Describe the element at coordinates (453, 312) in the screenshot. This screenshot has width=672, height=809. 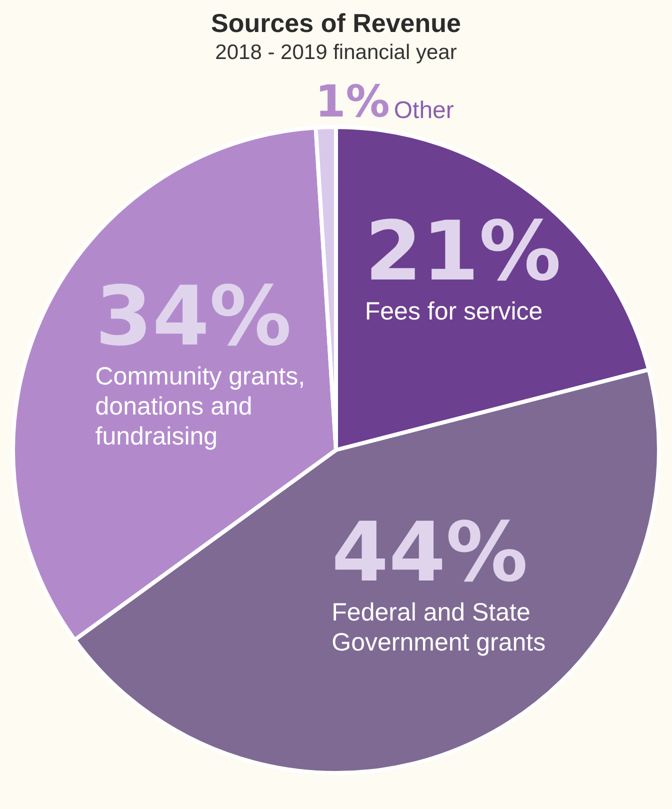
I see `slice-label: Fees for service` at that location.